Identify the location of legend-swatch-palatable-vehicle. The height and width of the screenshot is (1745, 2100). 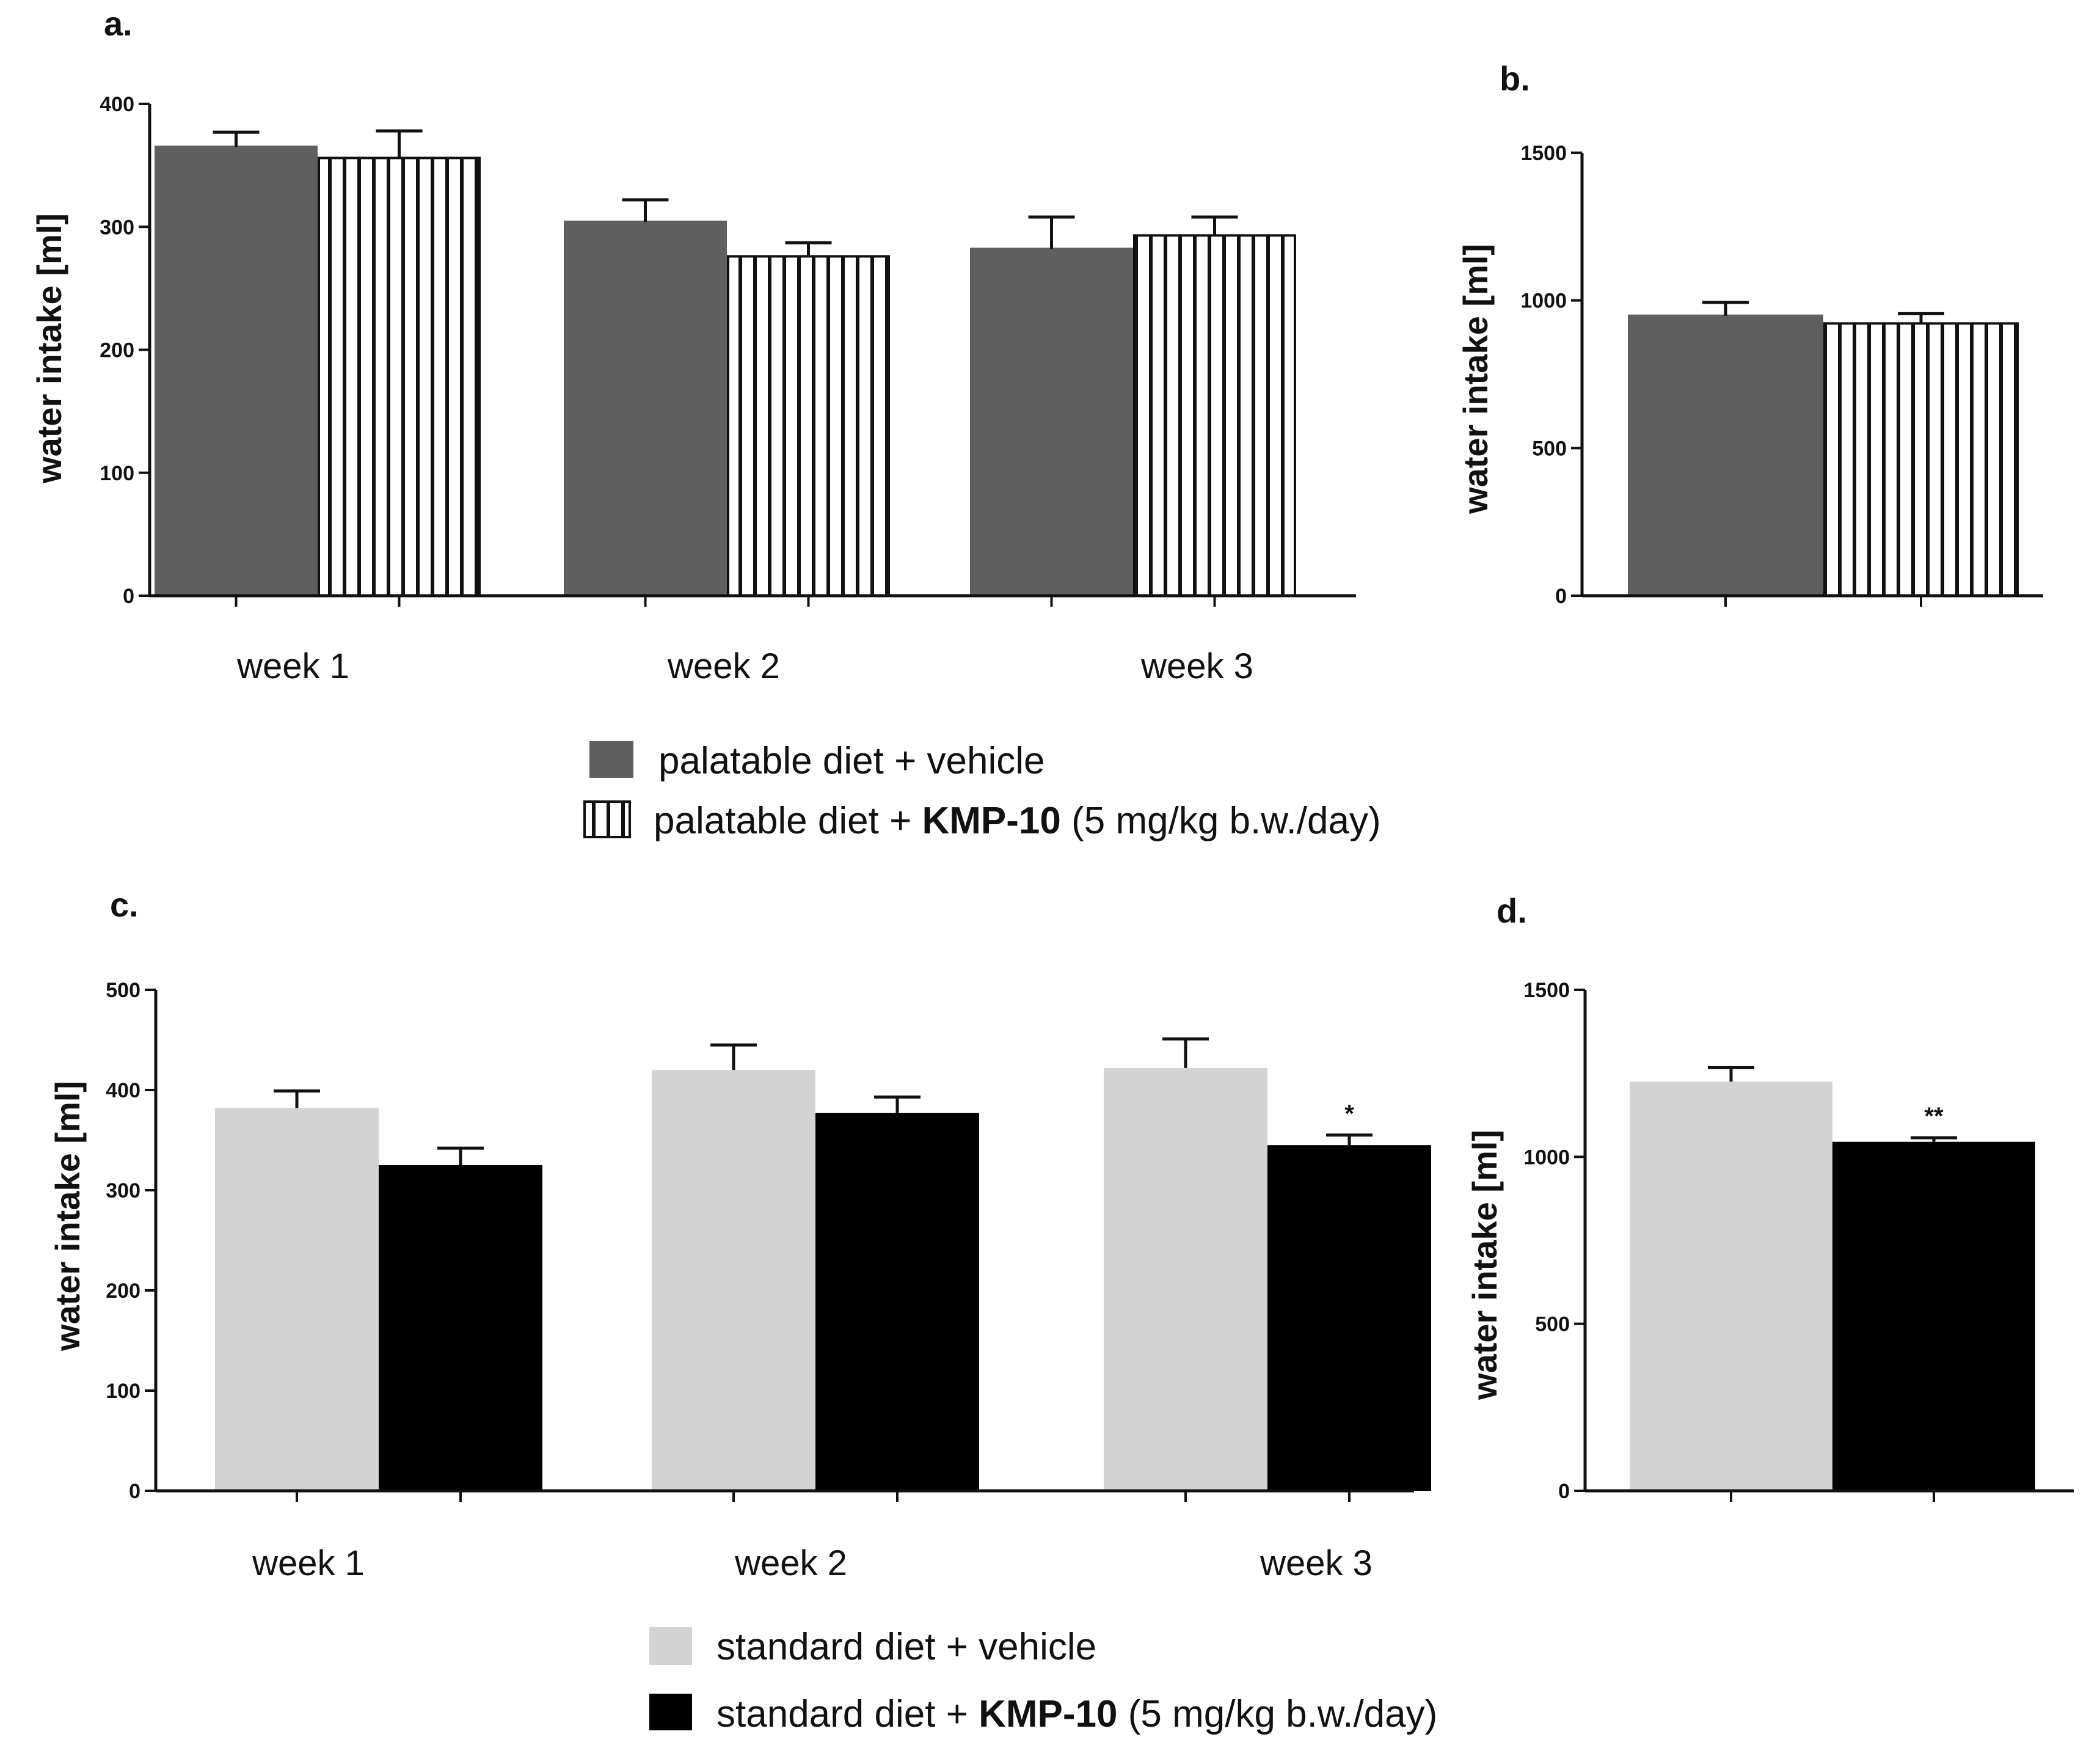
(611, 759).